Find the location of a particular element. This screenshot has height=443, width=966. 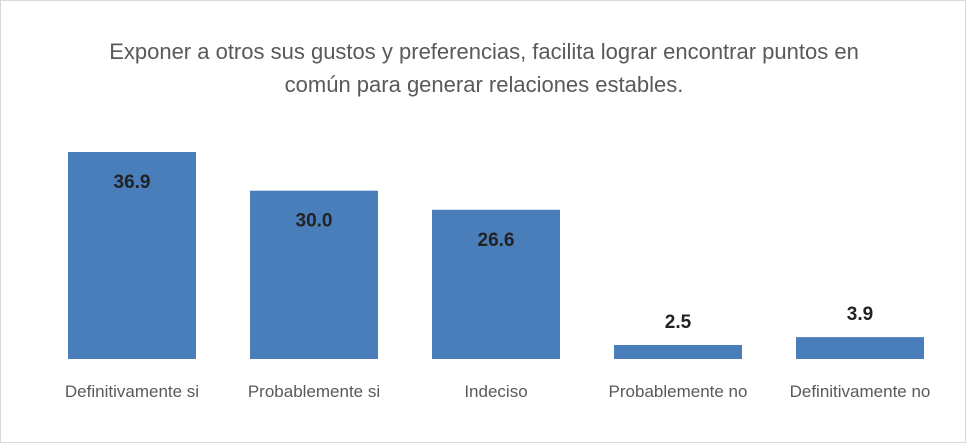

data-label: 30.0 is located at coordinates (314, 221).